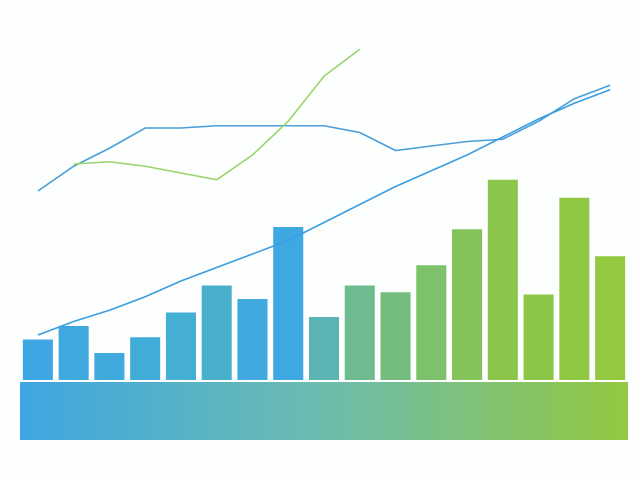 The image size is (640, 480). Describe the element at coordinates (324, 411) in the screenshot. I see `base-band` at that location.